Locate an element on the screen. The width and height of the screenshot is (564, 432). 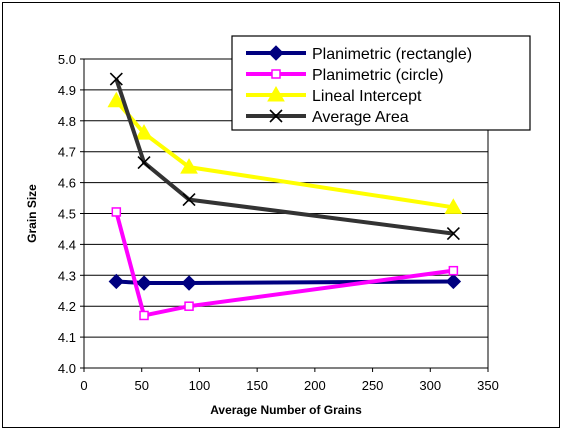
y-tick-label: 4.0 is located at coordinates (67, 368).